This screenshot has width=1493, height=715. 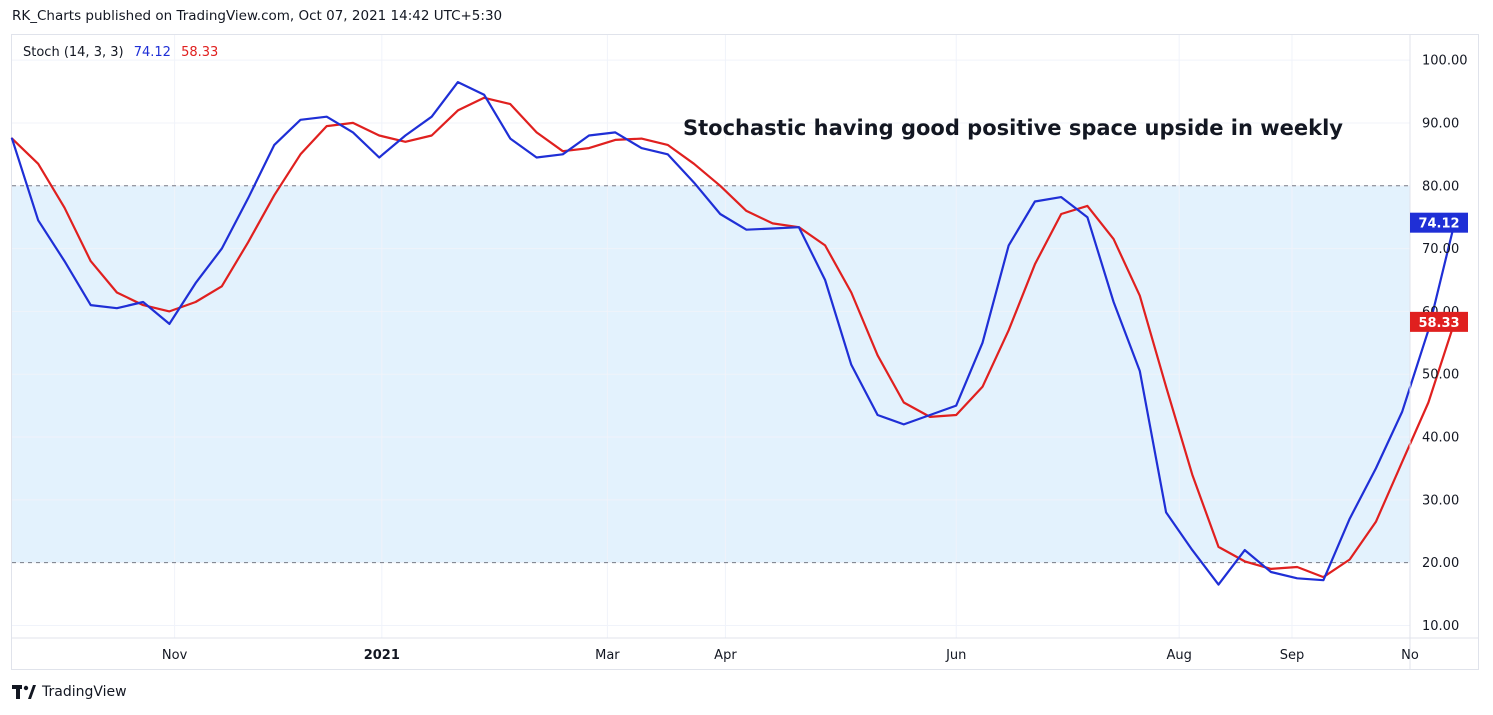 I want to click on x-tick-label: Nov, so click(x=175, y=655).